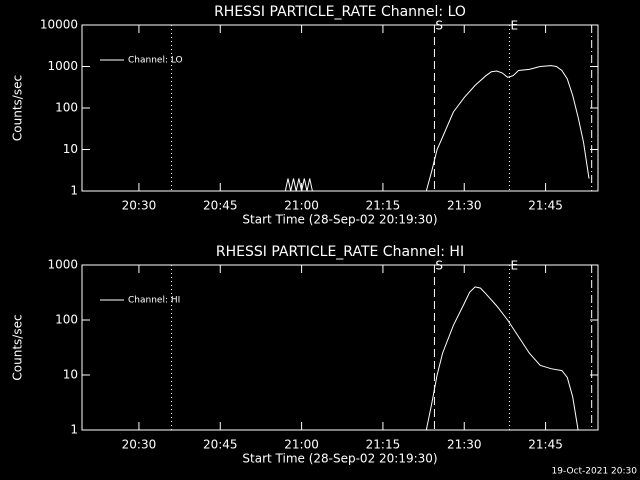  Describe the element at coordinates (155, 61) in the screenshot. I see `legend-label: Channel: LO` at that location.